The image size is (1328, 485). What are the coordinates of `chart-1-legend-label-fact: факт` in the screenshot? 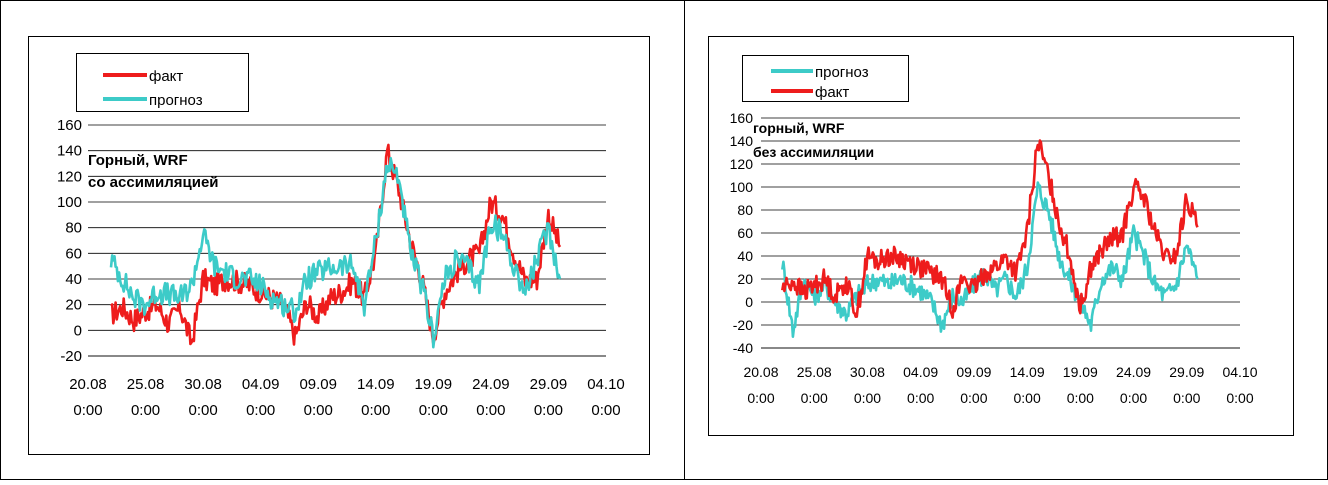 It's located at (166, 76).